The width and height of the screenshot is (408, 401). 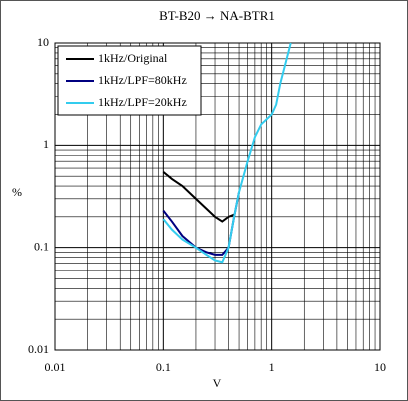 I want to click on x-tick-label: 0.01, so click(x=55, y=367).